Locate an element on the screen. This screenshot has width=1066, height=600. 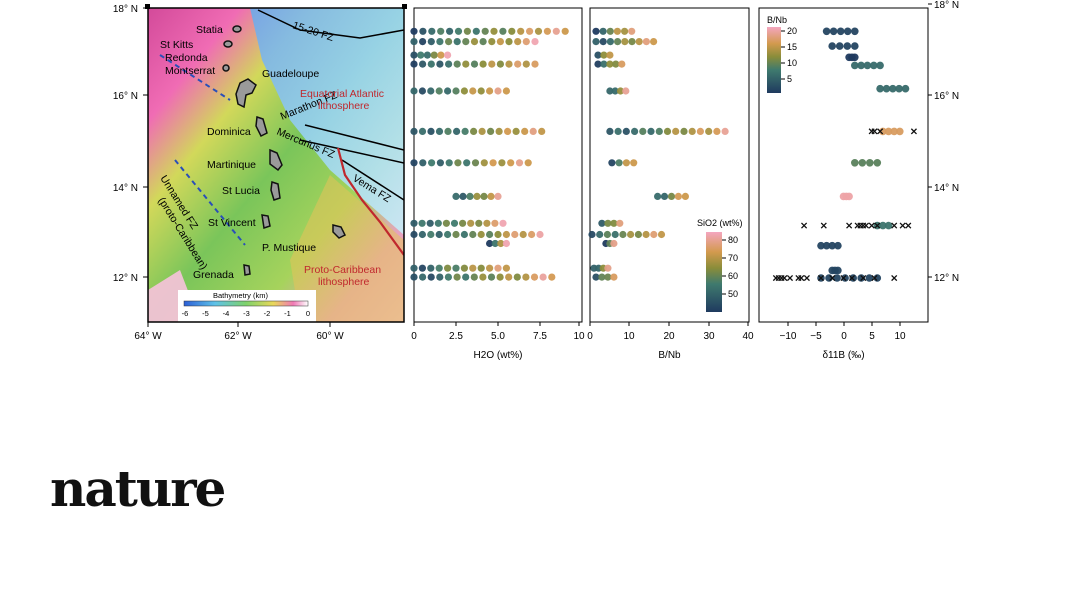
label-proto-caribbean: Proto-Caribbean is located at coordinates (342, 270).